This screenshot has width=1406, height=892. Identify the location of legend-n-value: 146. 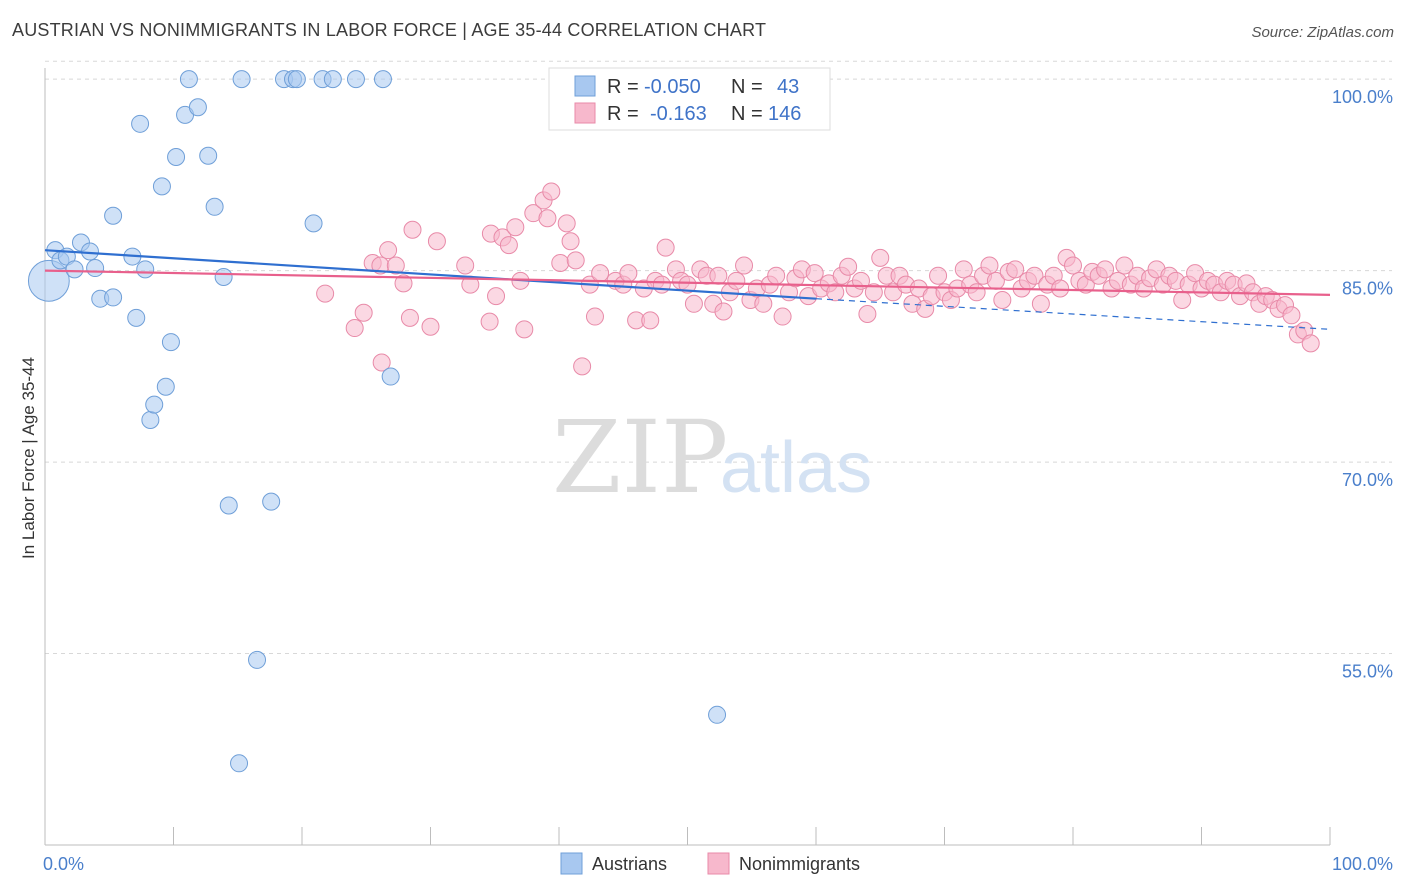
(784, 114).